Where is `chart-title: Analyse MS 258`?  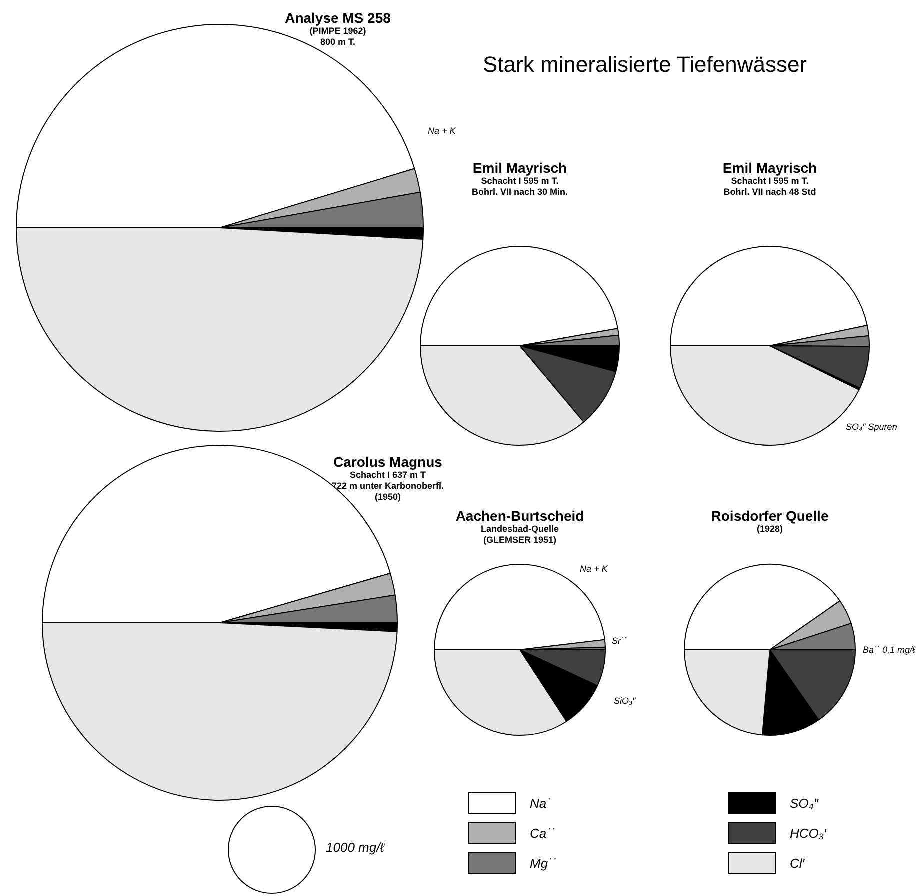
chart-title: Analyse MS 258 is located at coordinates (338, 18).